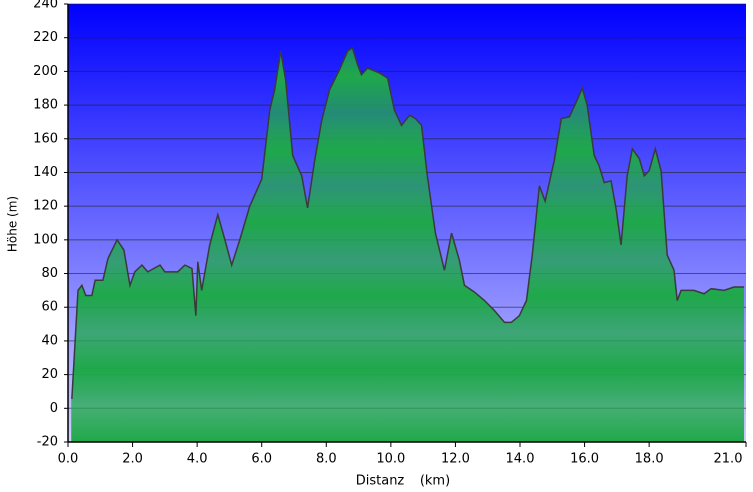 The width and height of the screenshot is (753, 492). Describe the element at coordinates (584, 459) in the screenshot. I see `x-tick-label: 16.0` at that location.